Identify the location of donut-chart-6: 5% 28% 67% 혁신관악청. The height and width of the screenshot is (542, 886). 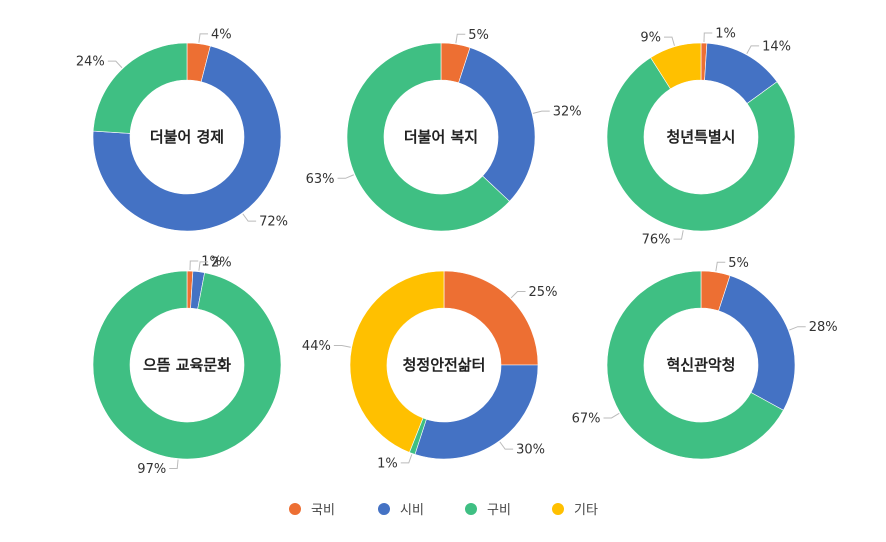
(705, 358).